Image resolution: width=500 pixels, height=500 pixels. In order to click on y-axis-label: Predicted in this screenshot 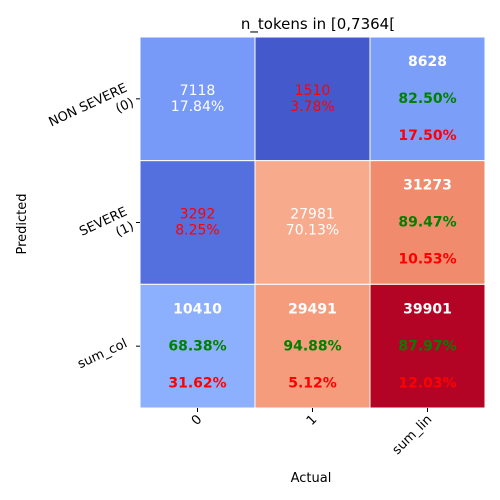, I will do `click(22, 223)`.